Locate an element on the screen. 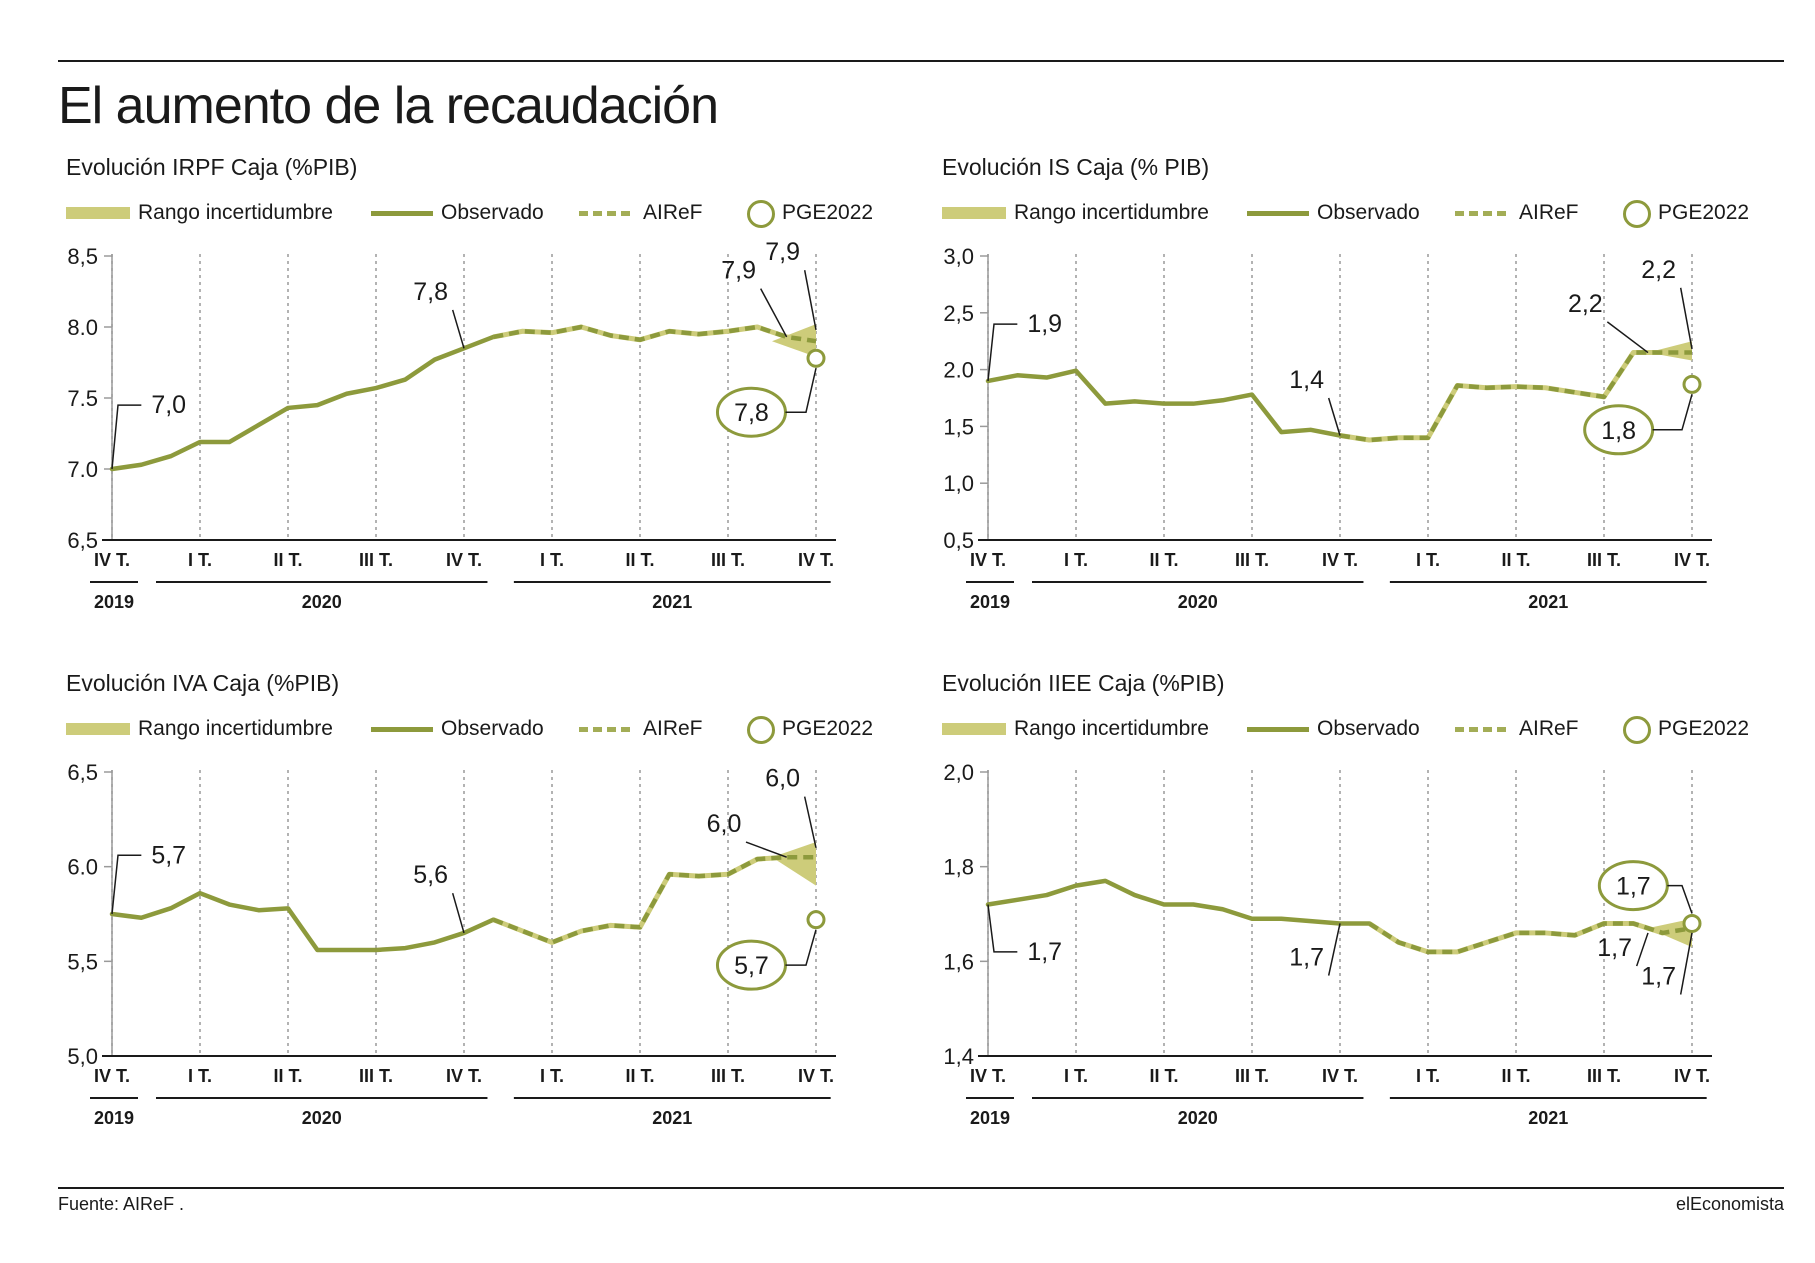 The width and height of the screenshot is (1815, 1263). legend-label-observed: Observado is located at coordinates (492, 212).